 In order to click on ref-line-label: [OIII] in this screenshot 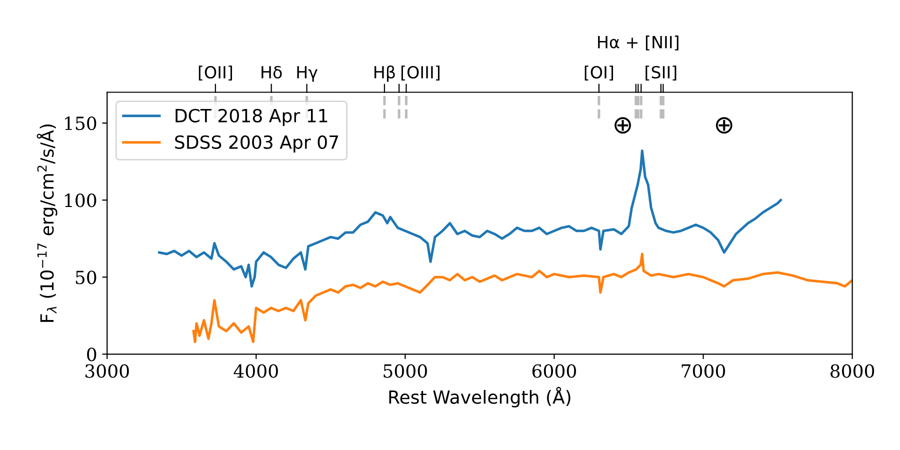, I will do `click(420, 73)`.